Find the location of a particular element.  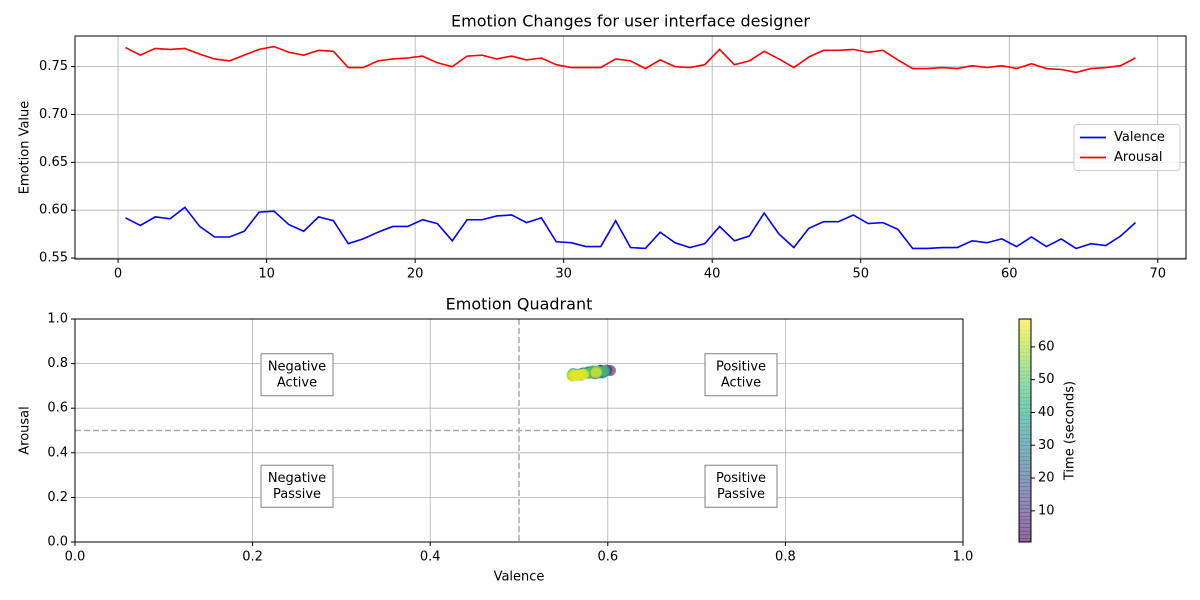

quadrant-label-text: Passive is located at coordinates (297, 494).